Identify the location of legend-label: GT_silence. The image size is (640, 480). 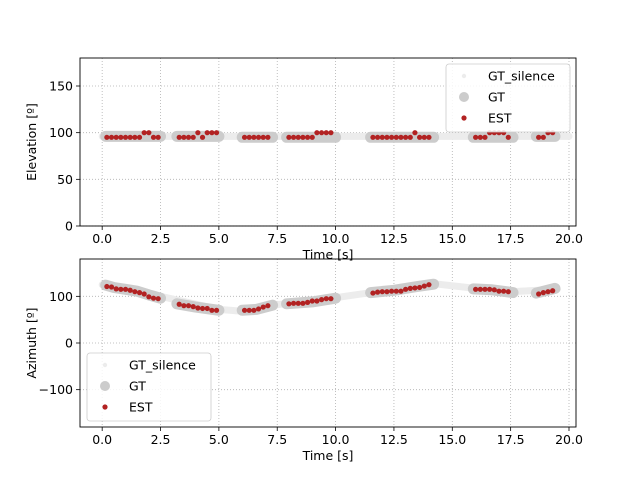
(162, 365).